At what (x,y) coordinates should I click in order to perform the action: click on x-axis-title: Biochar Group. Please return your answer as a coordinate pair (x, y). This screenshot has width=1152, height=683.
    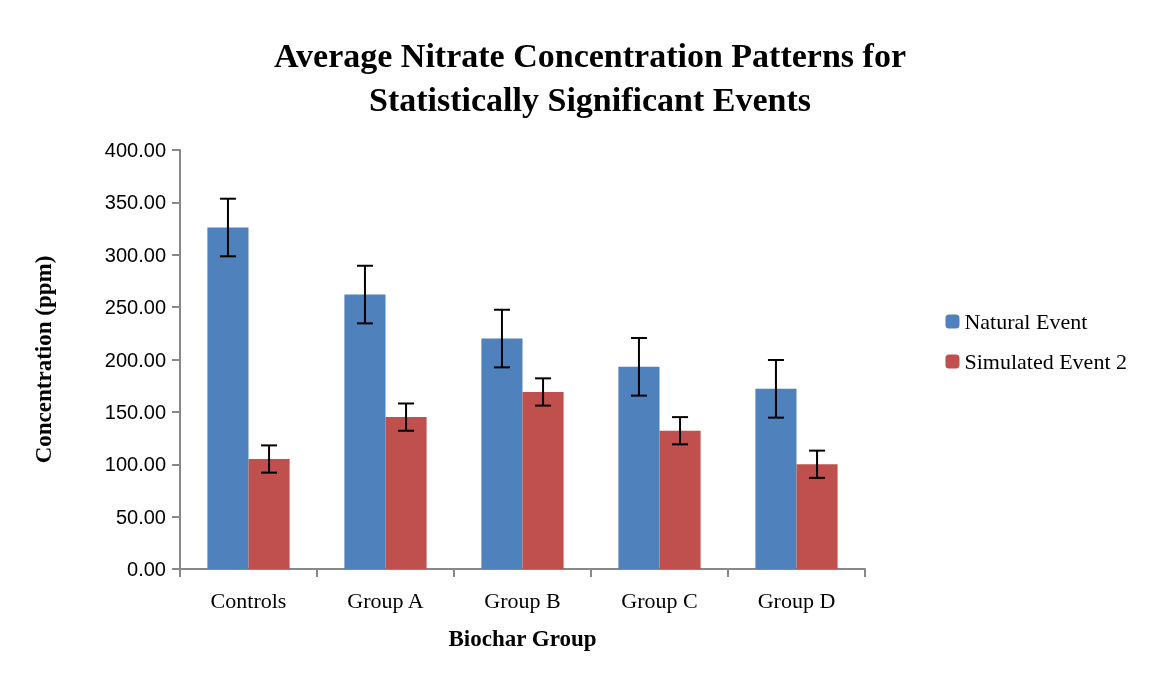
    Looking at the image, I should click on (522, 638).